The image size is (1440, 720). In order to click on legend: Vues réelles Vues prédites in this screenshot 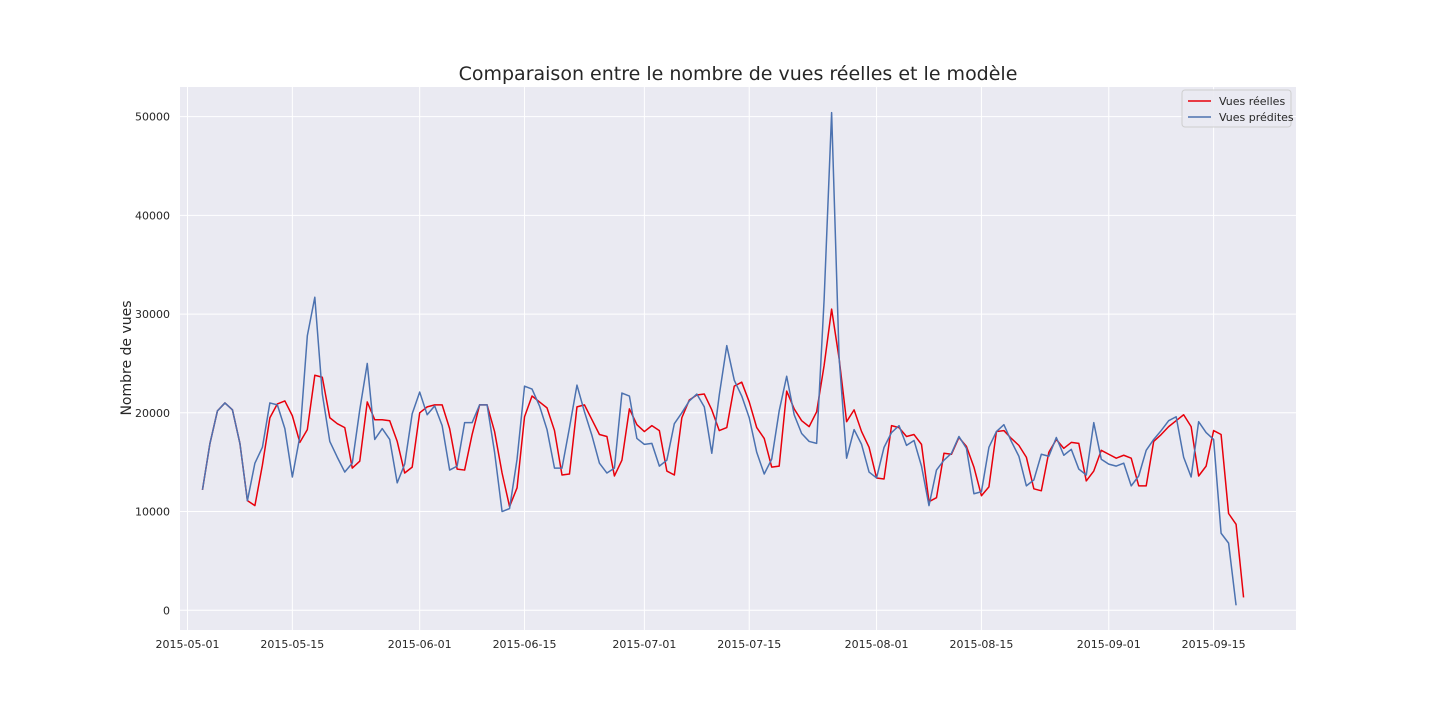, I will do `click(1237, 108)`.